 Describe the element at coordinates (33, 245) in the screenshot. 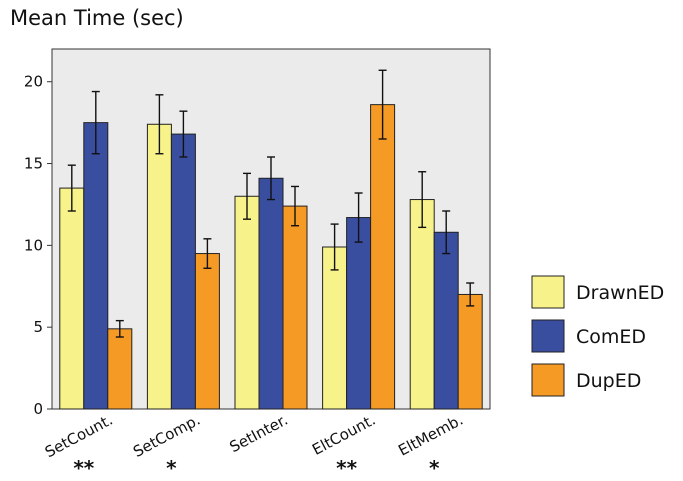

I see `y-tick-label-2: 10` at that location.